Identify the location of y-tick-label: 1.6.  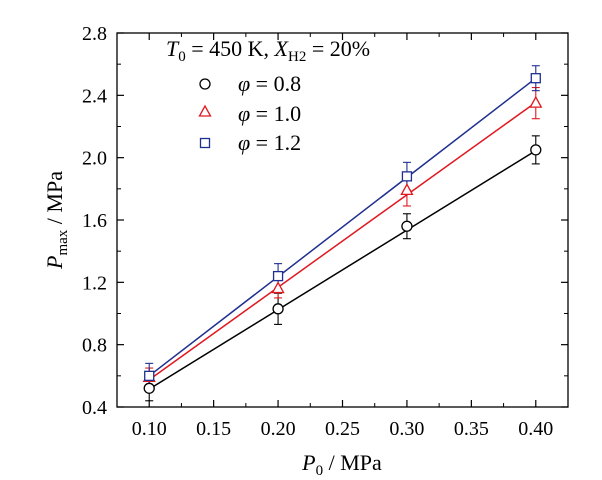
(94, 221).